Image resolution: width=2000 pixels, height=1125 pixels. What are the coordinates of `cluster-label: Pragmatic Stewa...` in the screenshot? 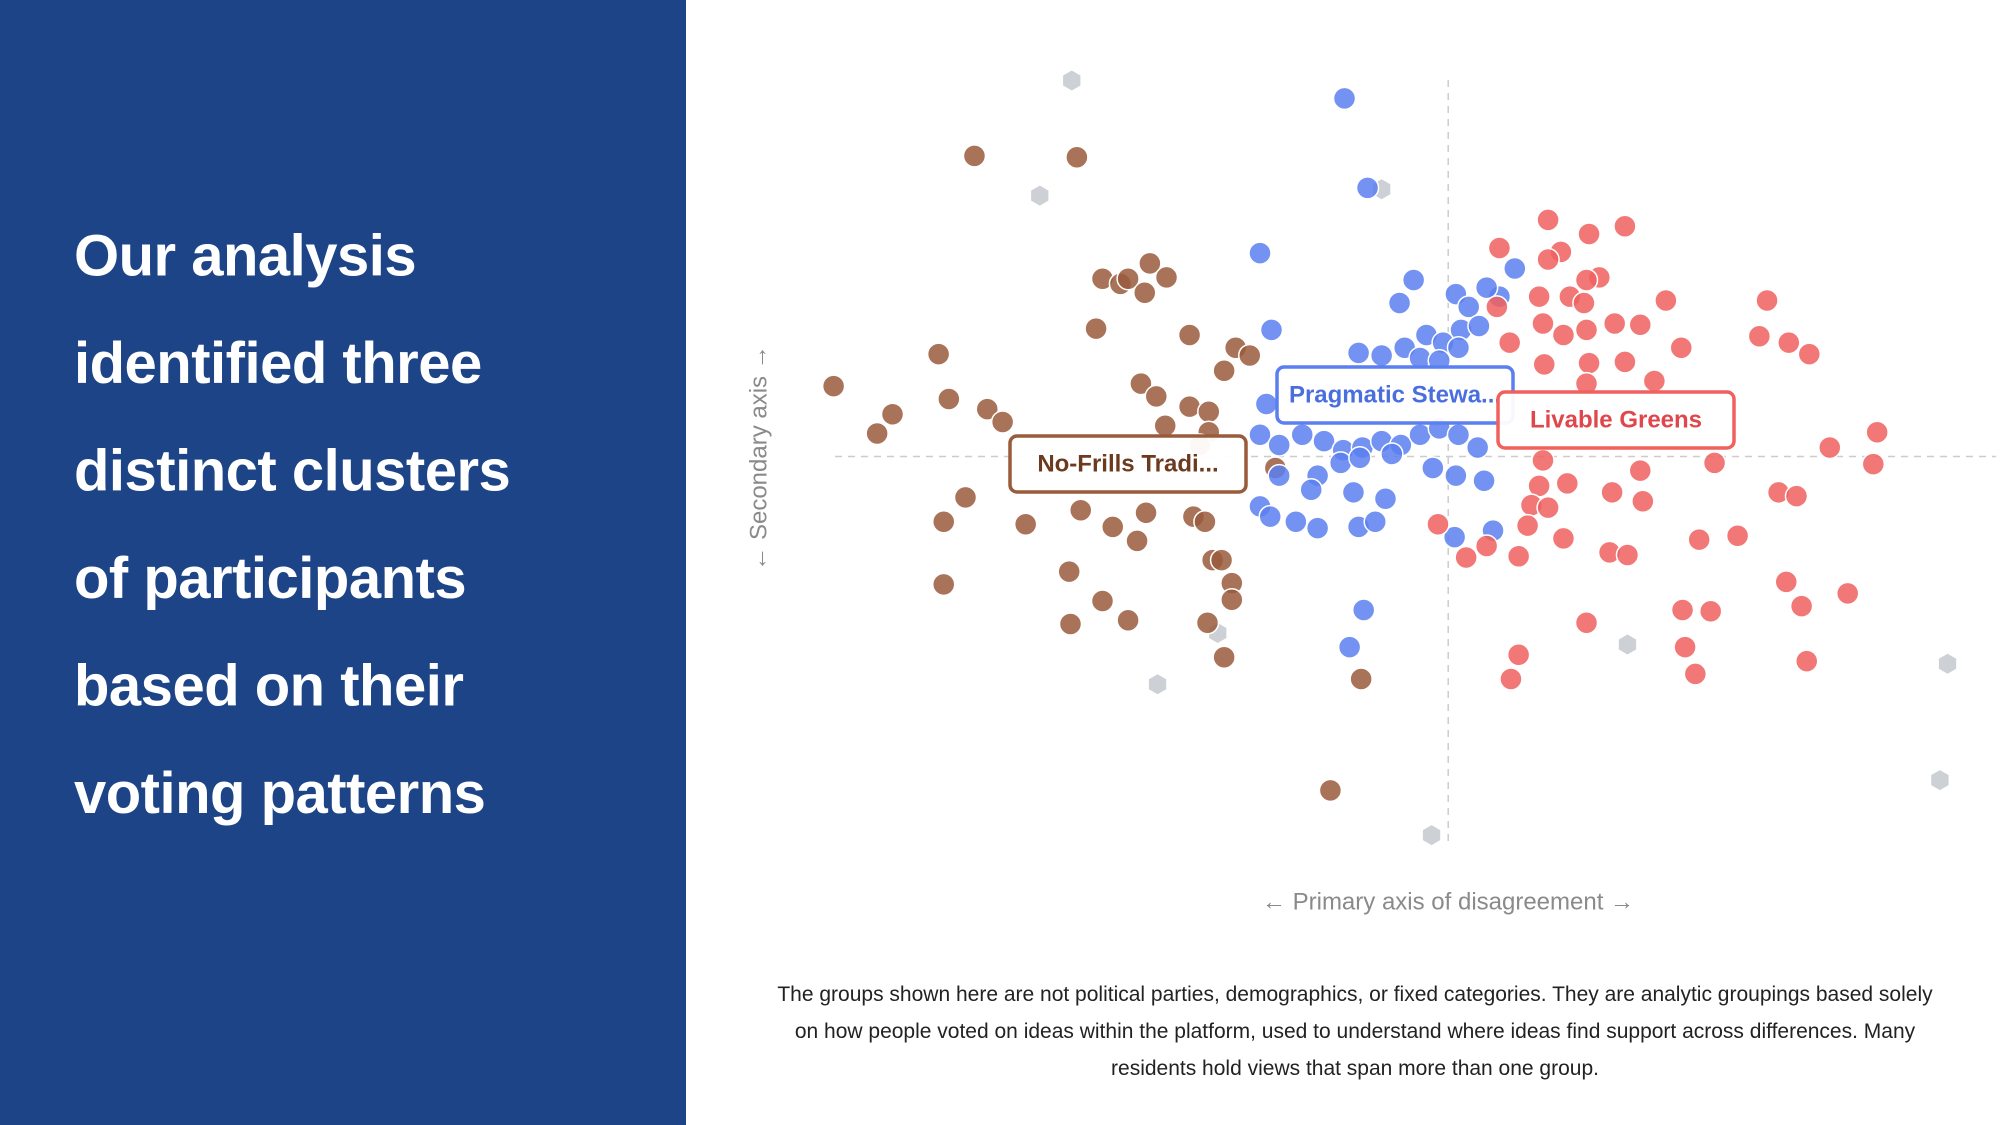 It's located at (1395, 395).